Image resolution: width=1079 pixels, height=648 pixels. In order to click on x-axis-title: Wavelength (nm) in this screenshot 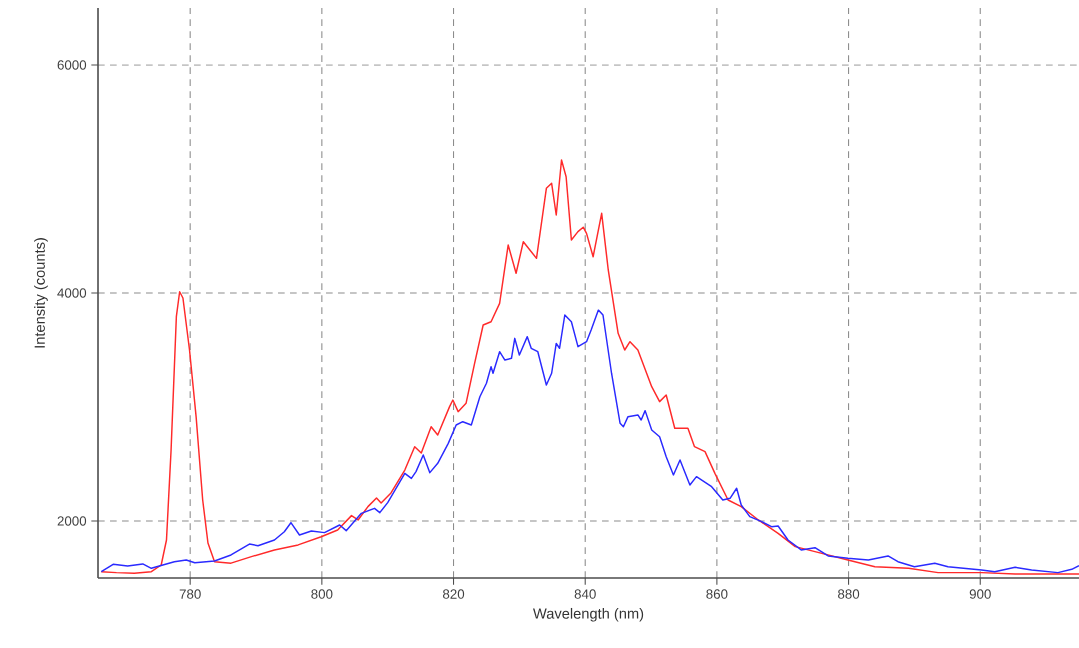, I will do `click(588, 614)`.